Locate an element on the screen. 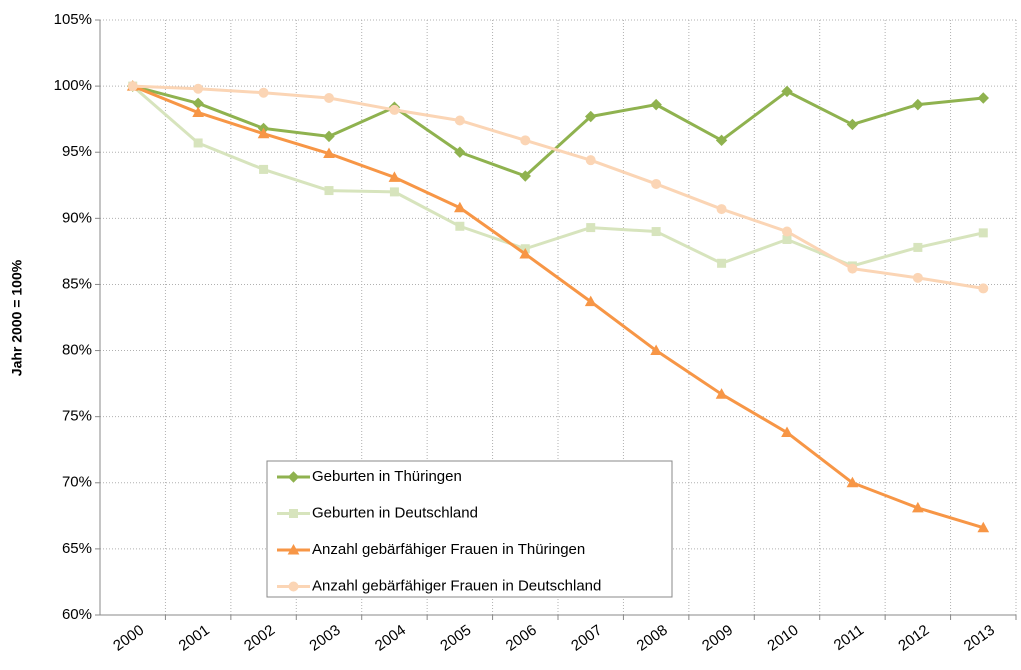 This screenshot has height=670, width=1021. y-tick-label: 60% is located at coordinates (77, 614).